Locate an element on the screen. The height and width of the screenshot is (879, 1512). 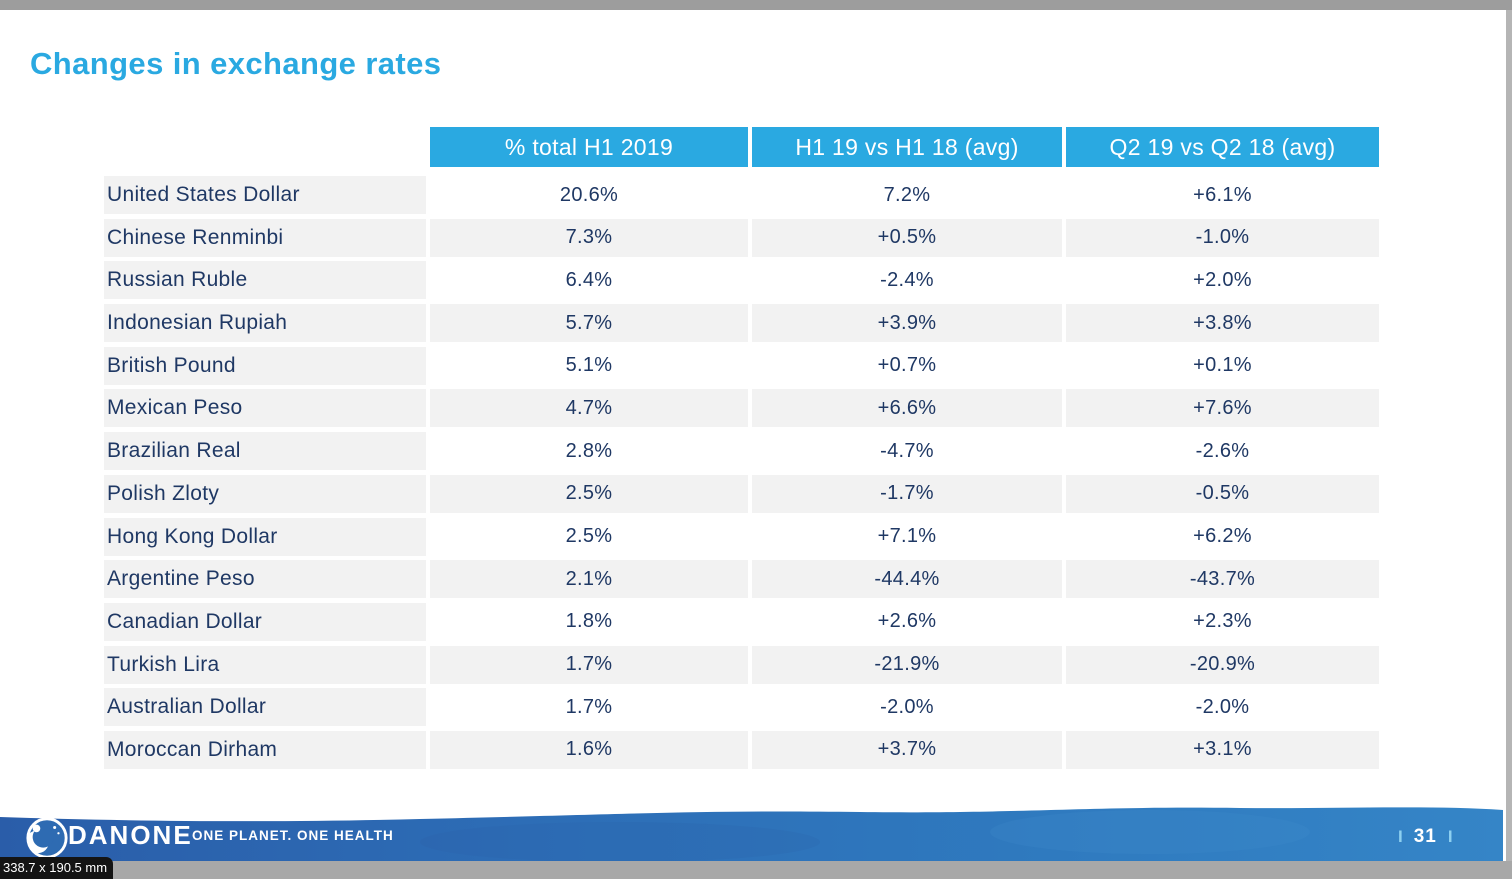
table-row: United States Dollar 20.6% 7.2% +6.1% is located at coordinates (741, 195).